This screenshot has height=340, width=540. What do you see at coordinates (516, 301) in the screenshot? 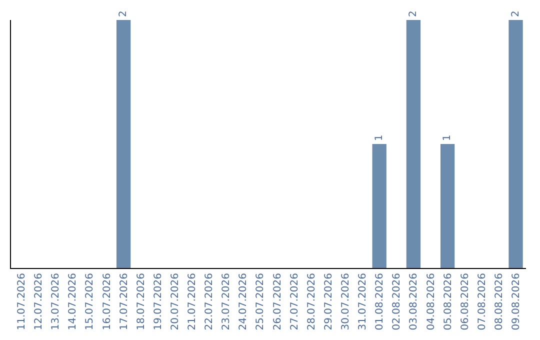
I see `x-tick-label: 09.08.2026` at bounding box center [516, 301].